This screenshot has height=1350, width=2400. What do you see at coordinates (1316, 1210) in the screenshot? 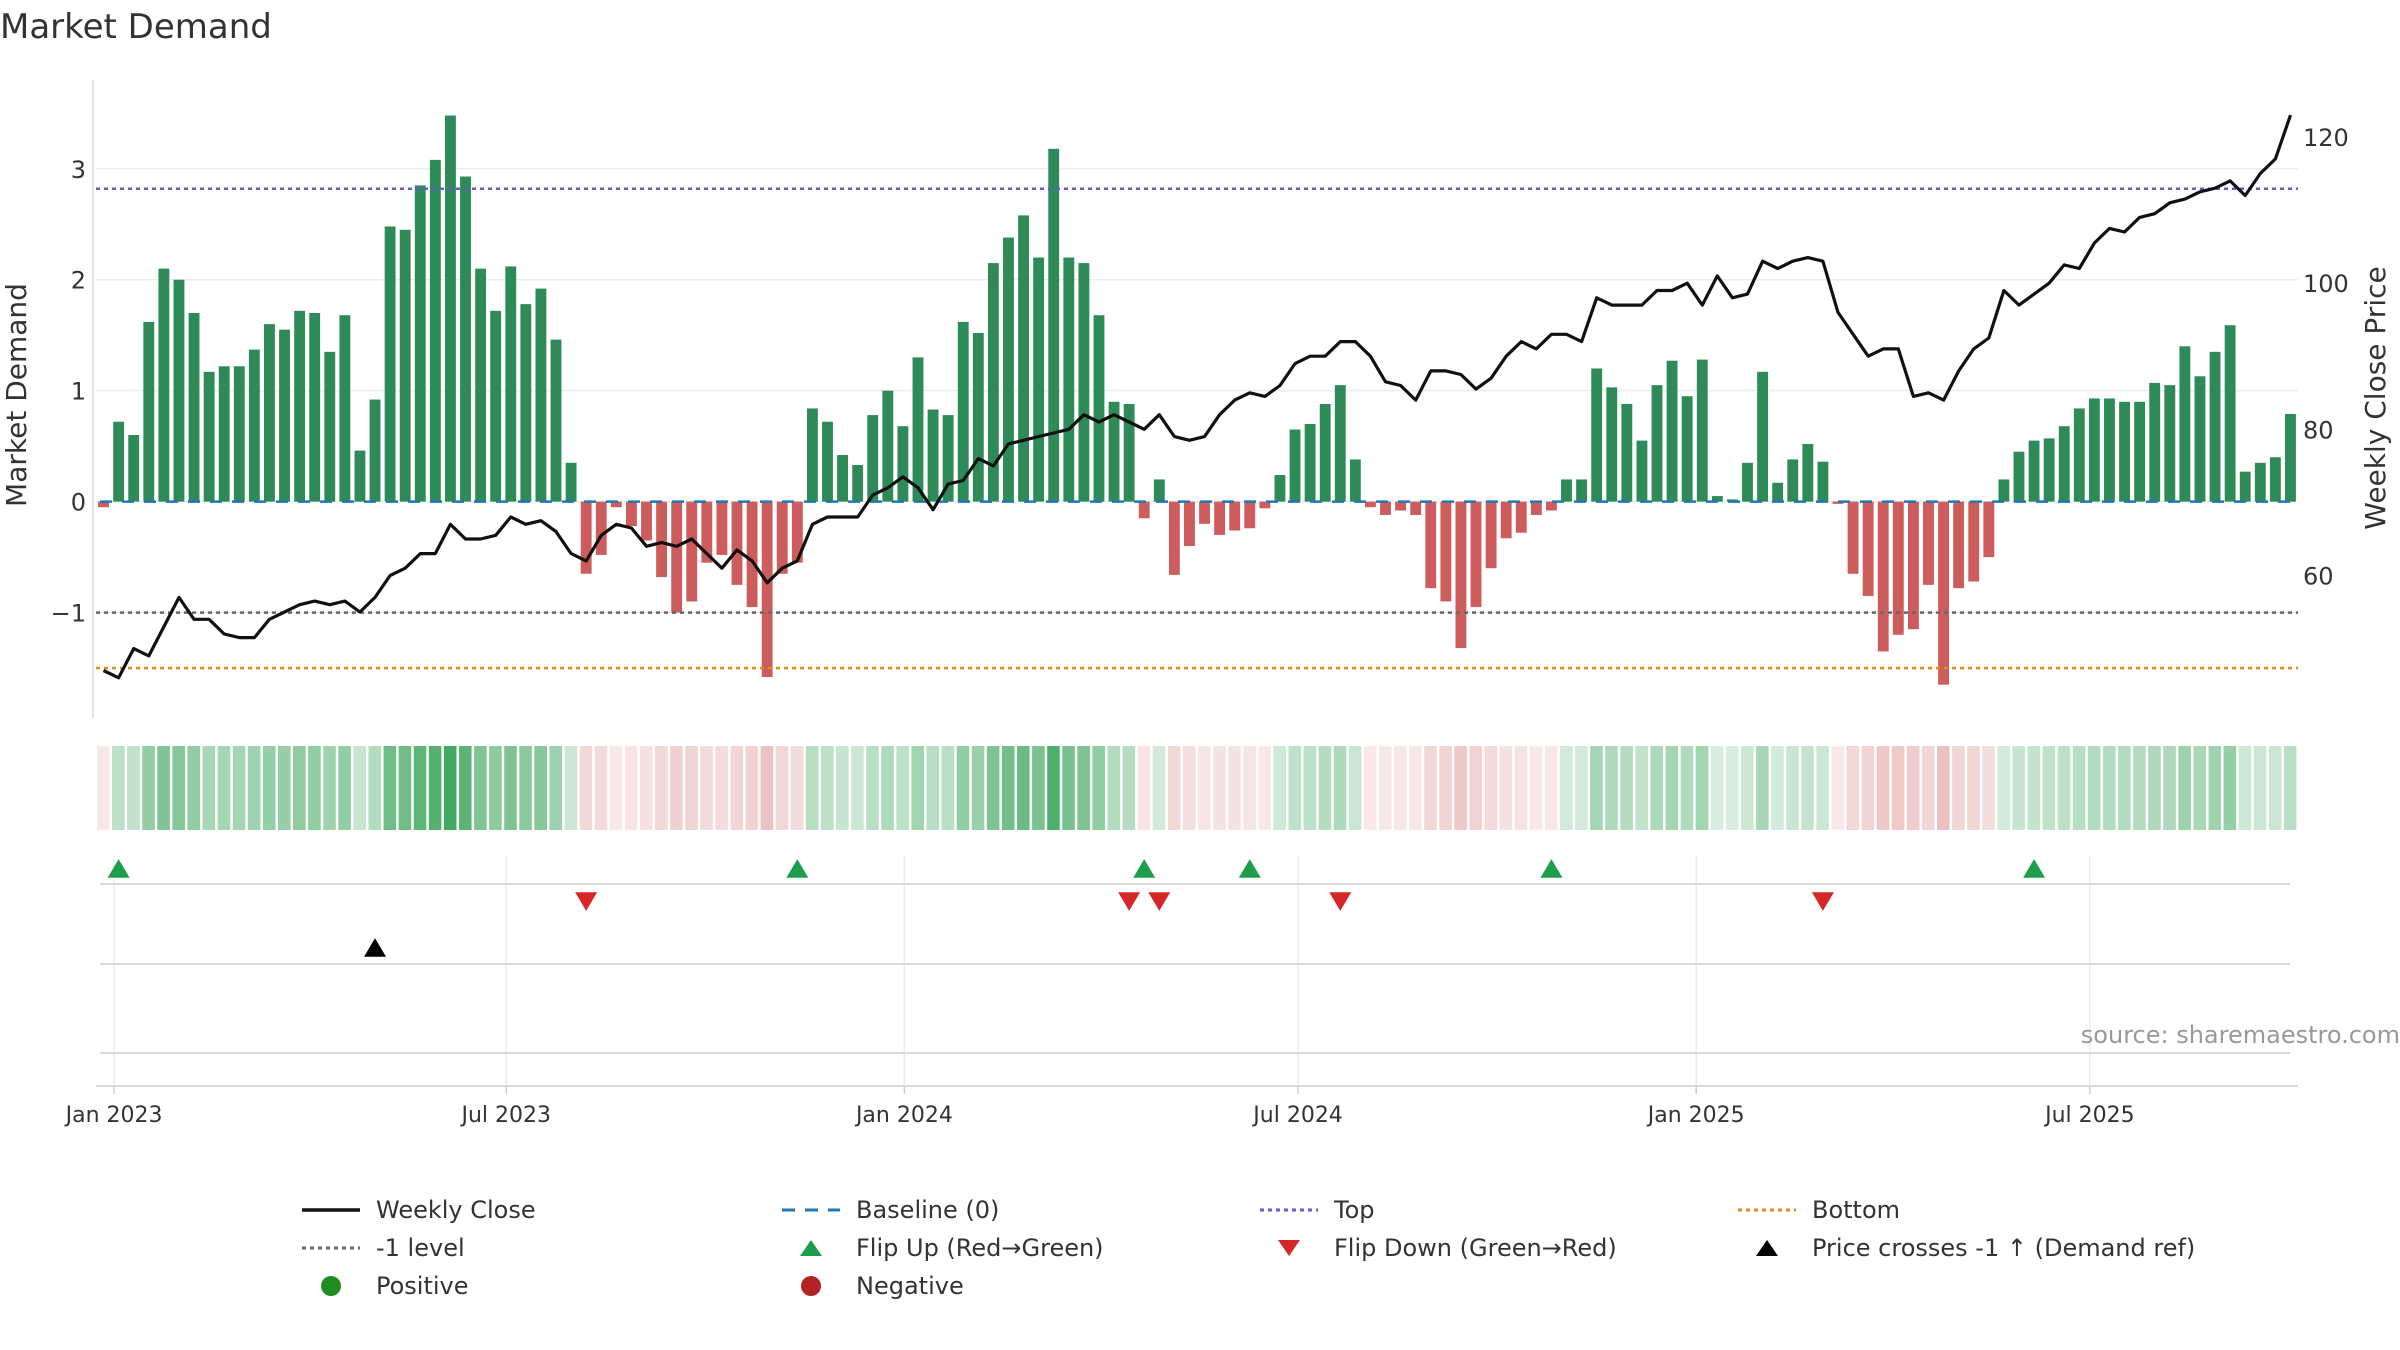
I see `legend-item: Top` at bounding box center [1316, 1210].